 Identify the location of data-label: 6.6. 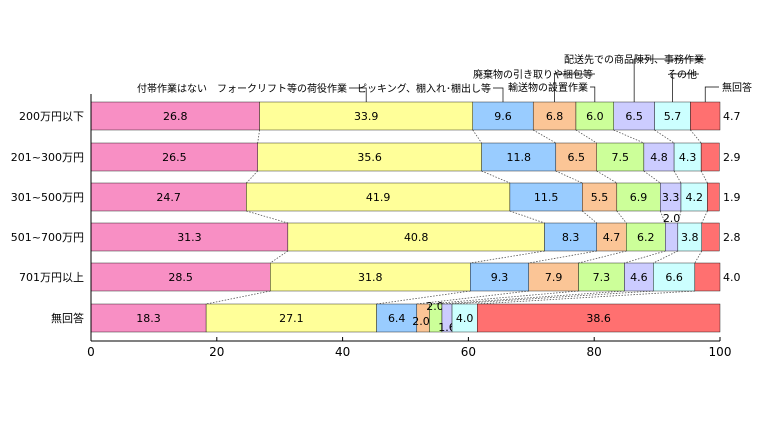
(674, 277).